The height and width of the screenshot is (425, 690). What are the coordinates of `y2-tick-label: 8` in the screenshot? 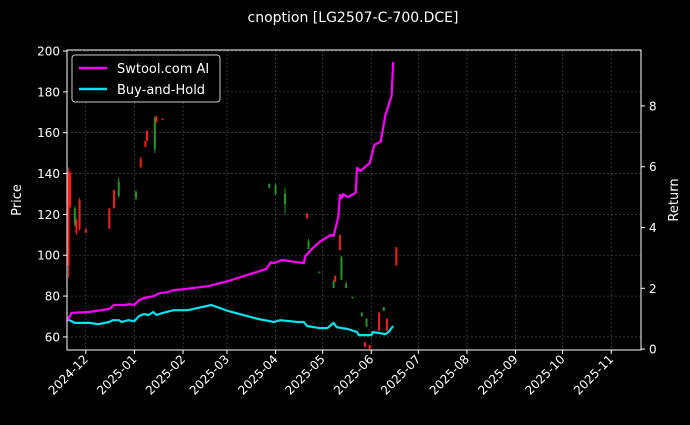 It's located at (653, 106).